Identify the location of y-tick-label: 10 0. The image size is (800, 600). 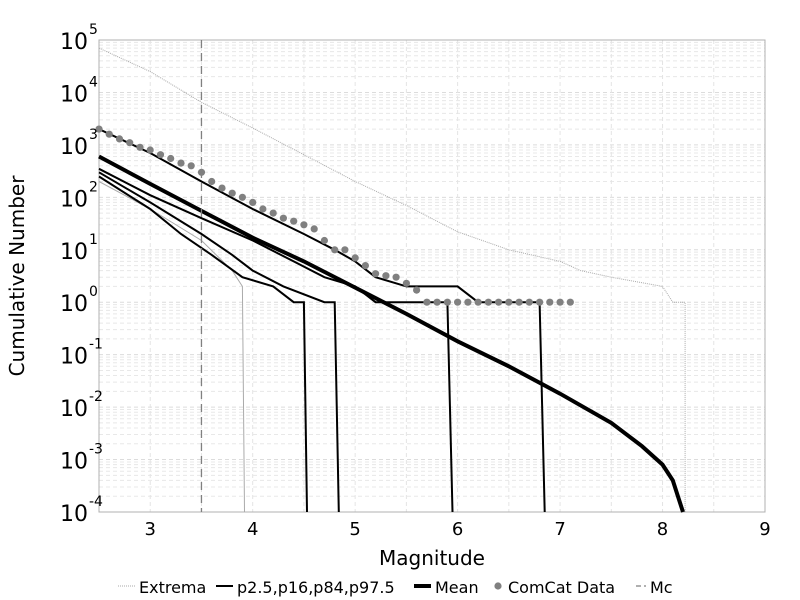
(79, 300).